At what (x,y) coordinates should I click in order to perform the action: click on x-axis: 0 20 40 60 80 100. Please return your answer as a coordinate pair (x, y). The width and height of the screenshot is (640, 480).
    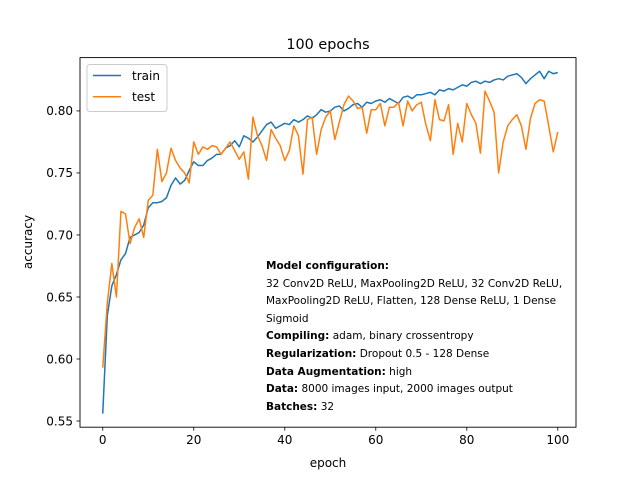
    Looking at the image, I should click on (334, 437).